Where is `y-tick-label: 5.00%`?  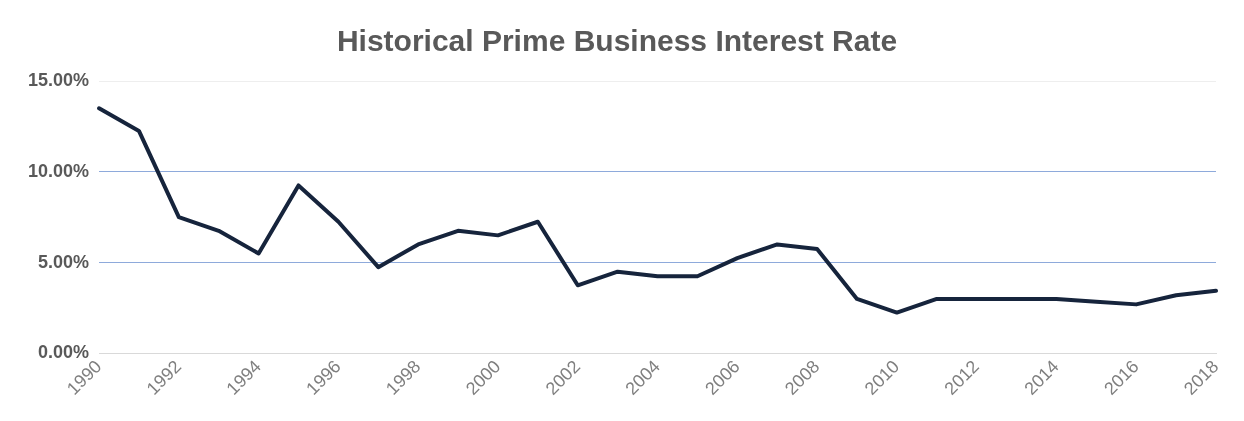
y-tick-label: 5.00% is located at coordinates (64, 261).